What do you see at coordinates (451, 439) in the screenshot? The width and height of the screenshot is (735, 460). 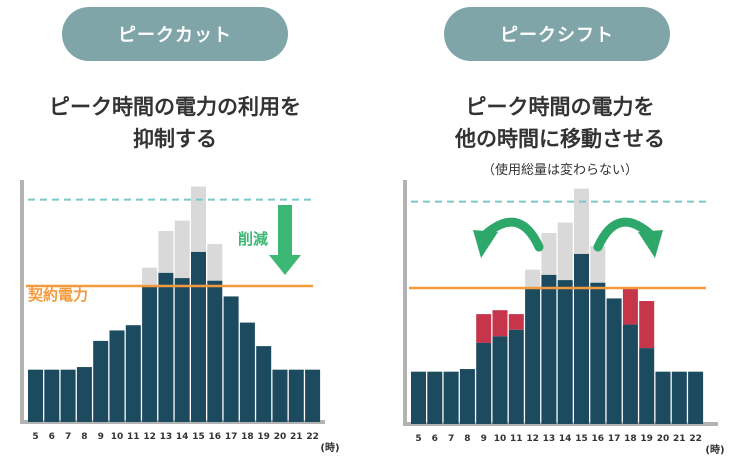 I see `shift-tick-7: 7` at bounding box center [451, 439].